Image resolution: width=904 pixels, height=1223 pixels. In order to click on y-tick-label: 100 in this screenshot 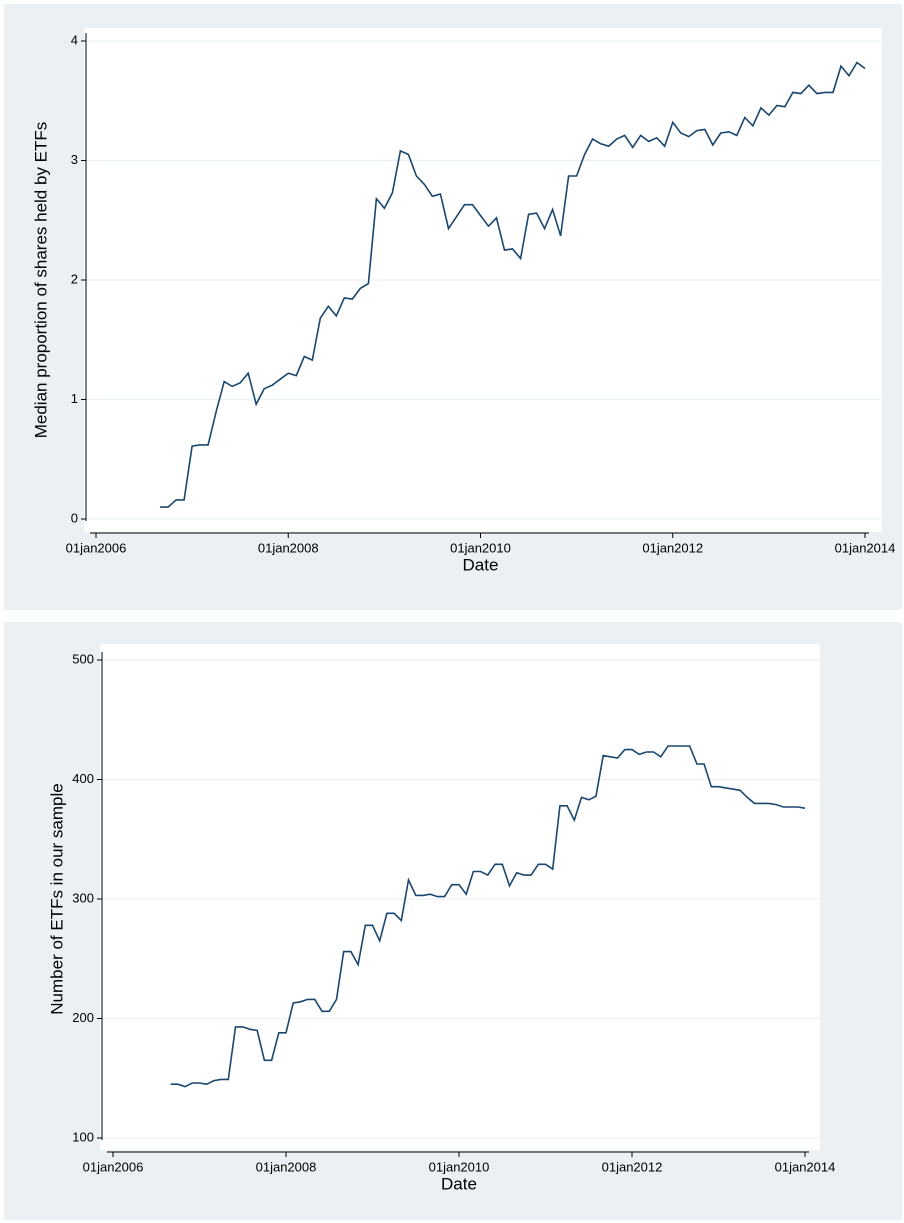, I will do `click(83, 1136)`.